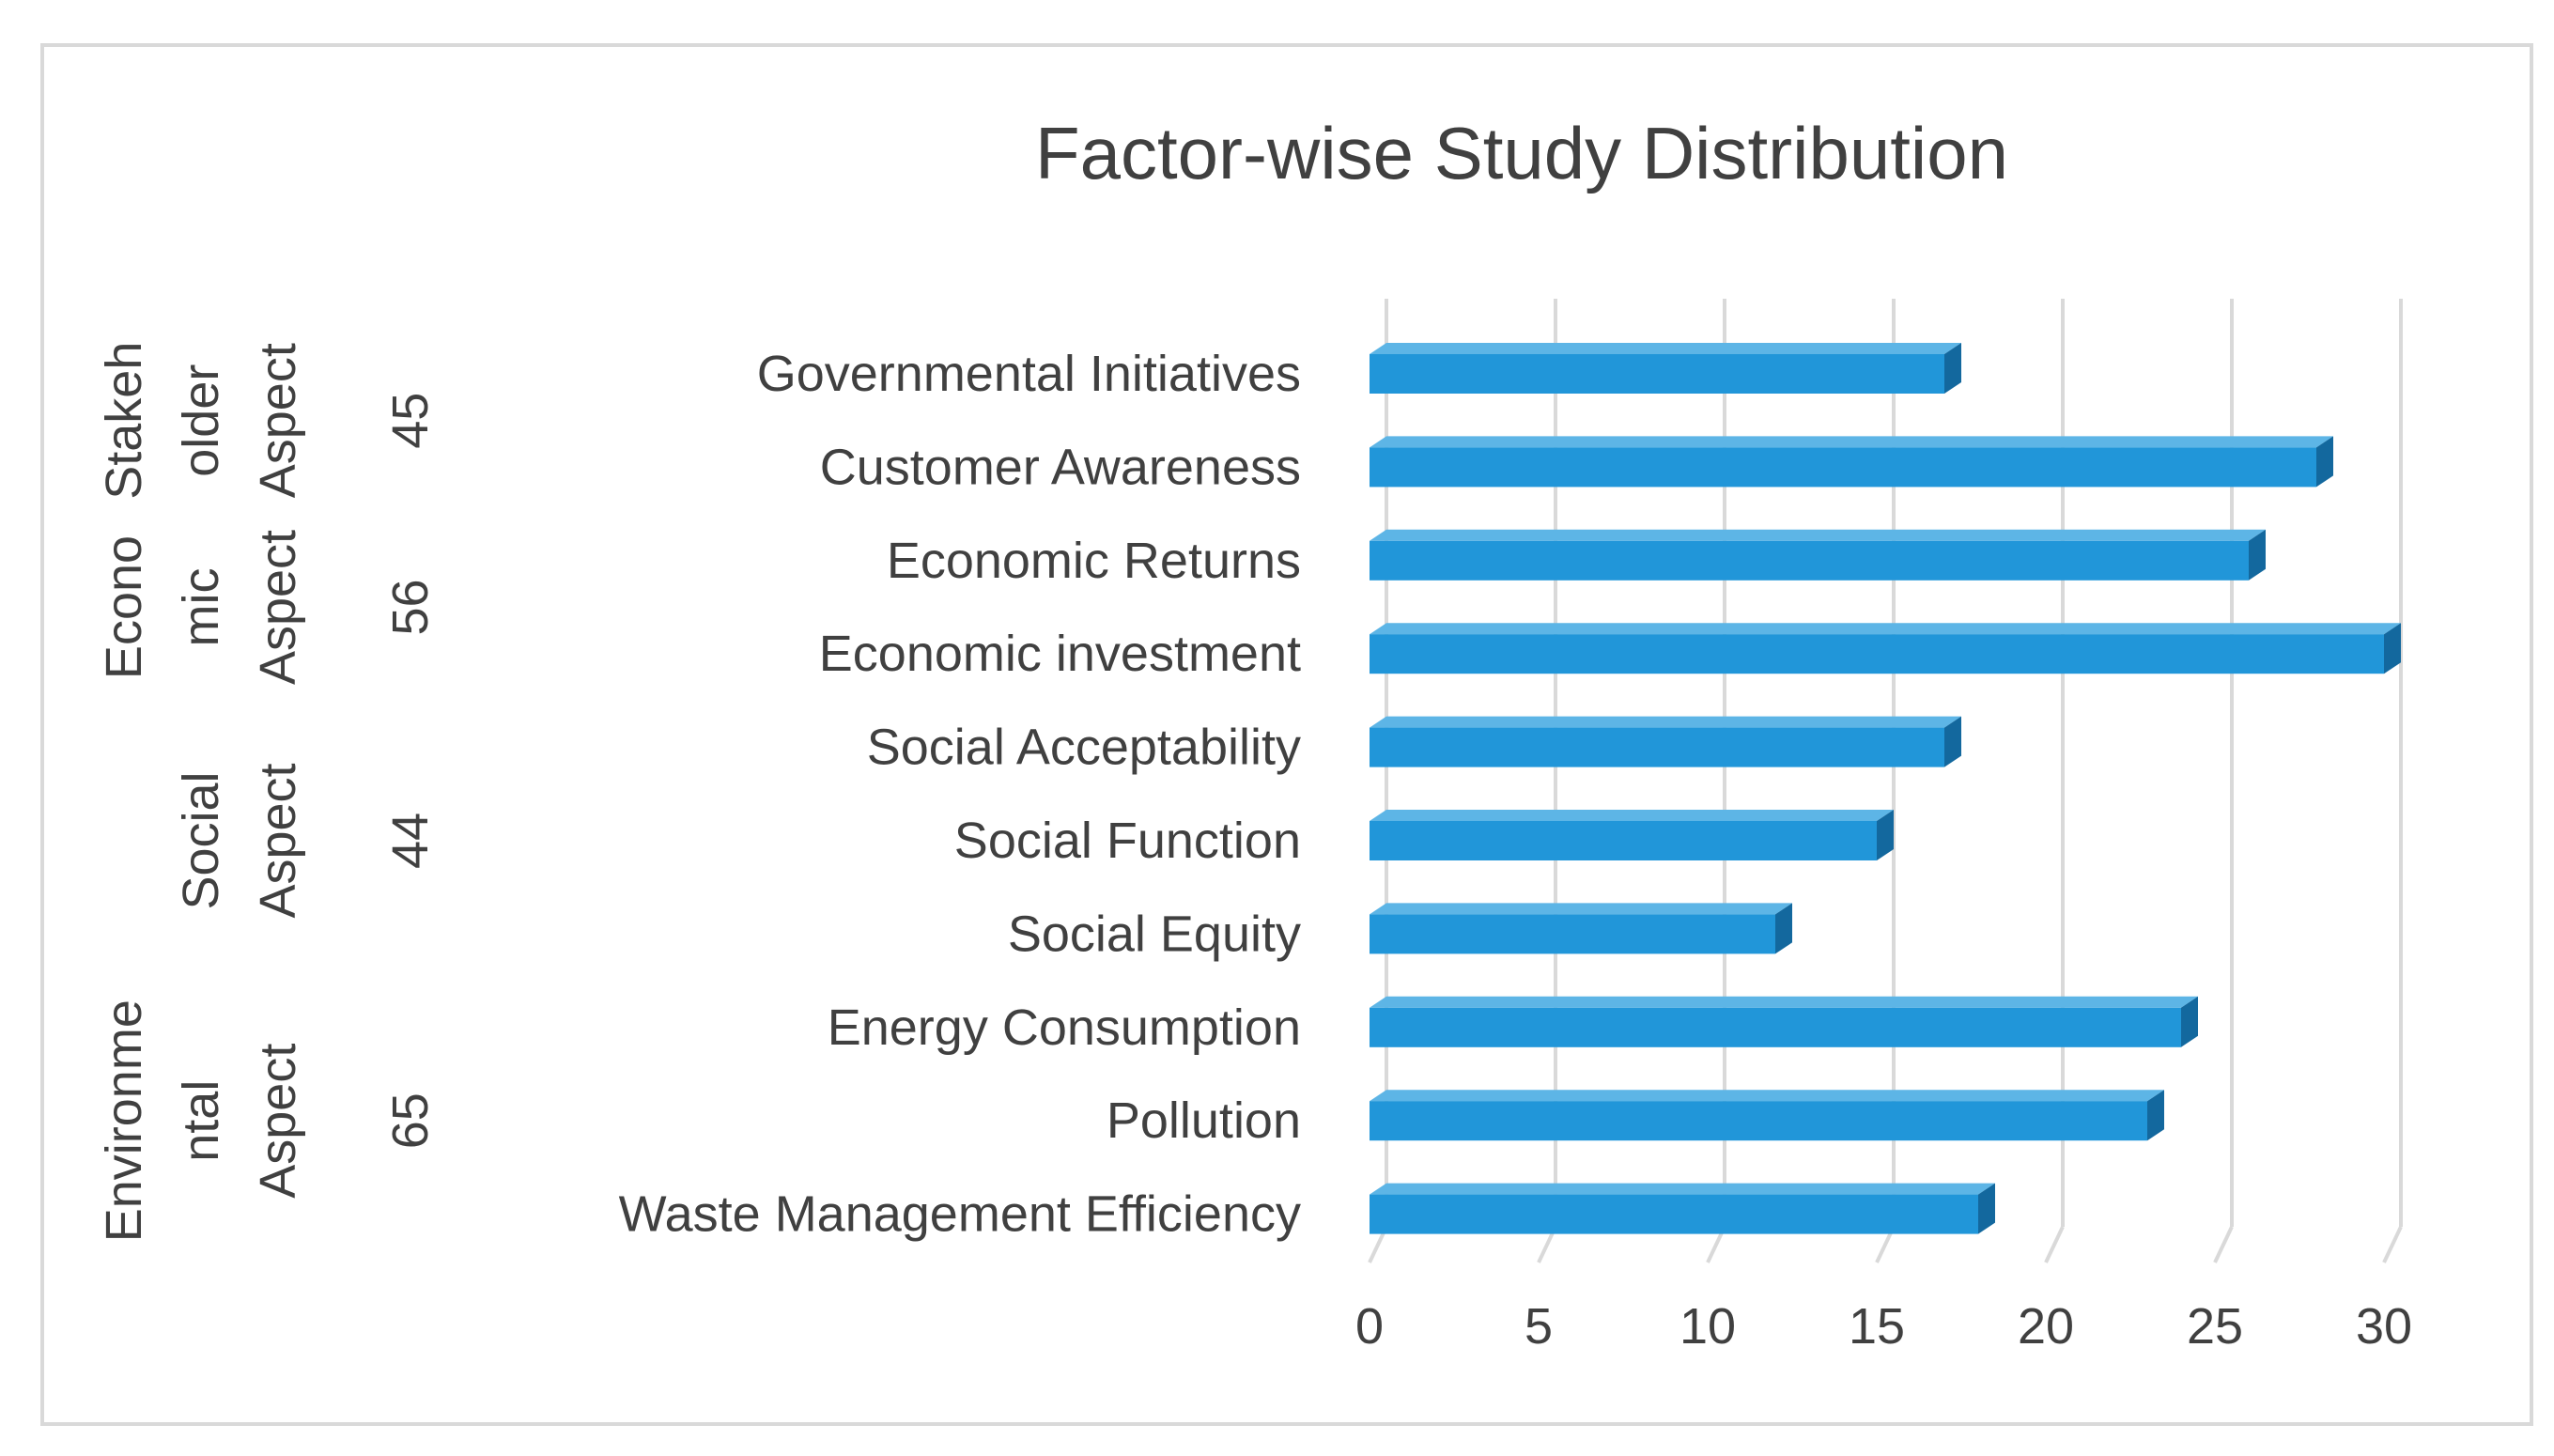  Describe the element at coordinates (124, 607) in the screenshot. I see `group-label-line: Econo` at that location.